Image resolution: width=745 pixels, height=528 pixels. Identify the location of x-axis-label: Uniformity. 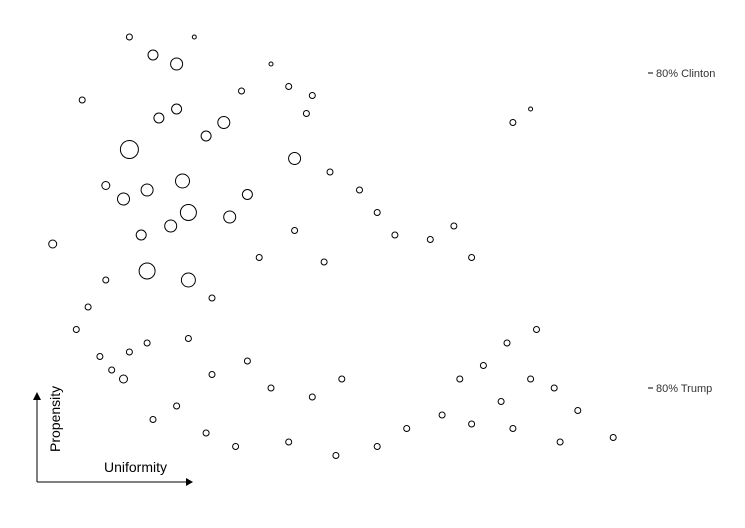
(135, 467).